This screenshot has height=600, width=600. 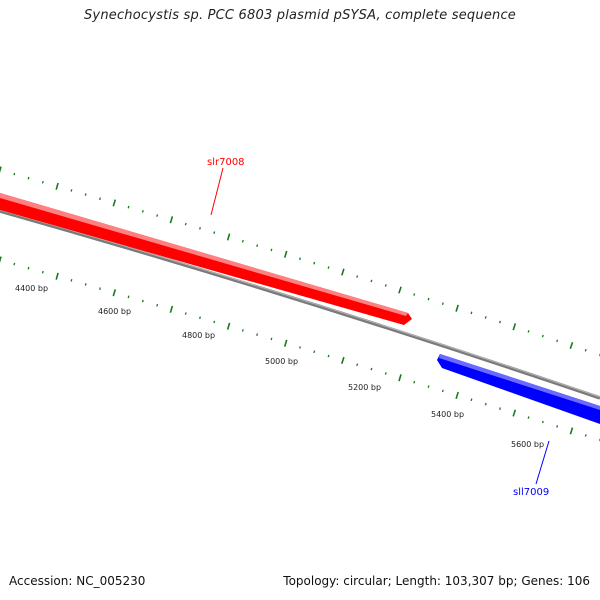 I want to click on scale-label: 4800 bp, so click(x=198, y=335).